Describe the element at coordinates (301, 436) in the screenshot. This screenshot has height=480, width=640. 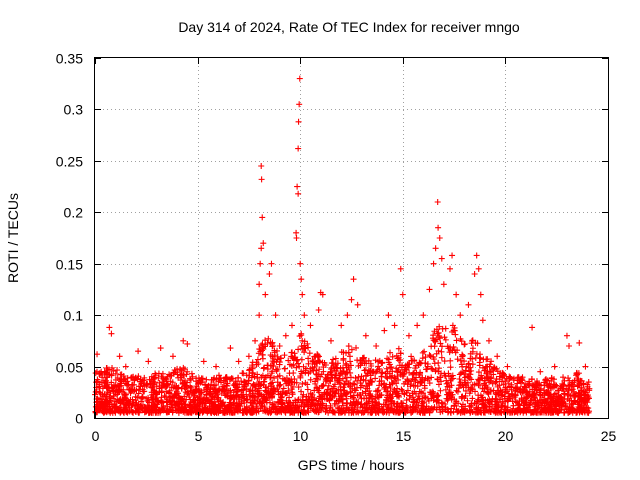
I see `x-tick-label: 10` at that location.